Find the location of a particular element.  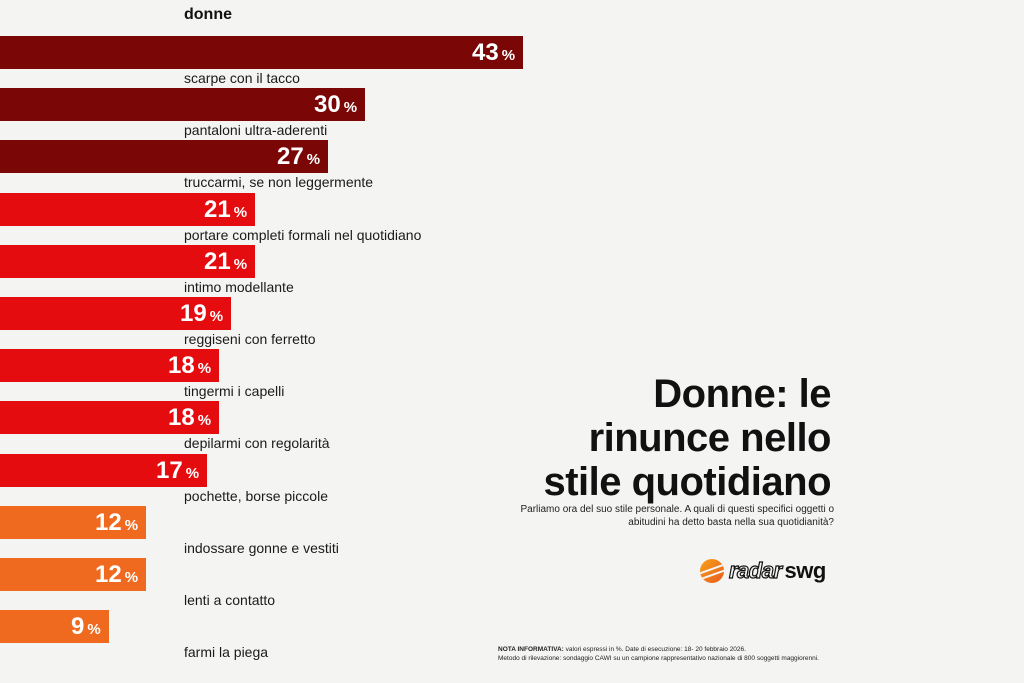

bar-value-label: 17% is located at coordinates (177, 470).